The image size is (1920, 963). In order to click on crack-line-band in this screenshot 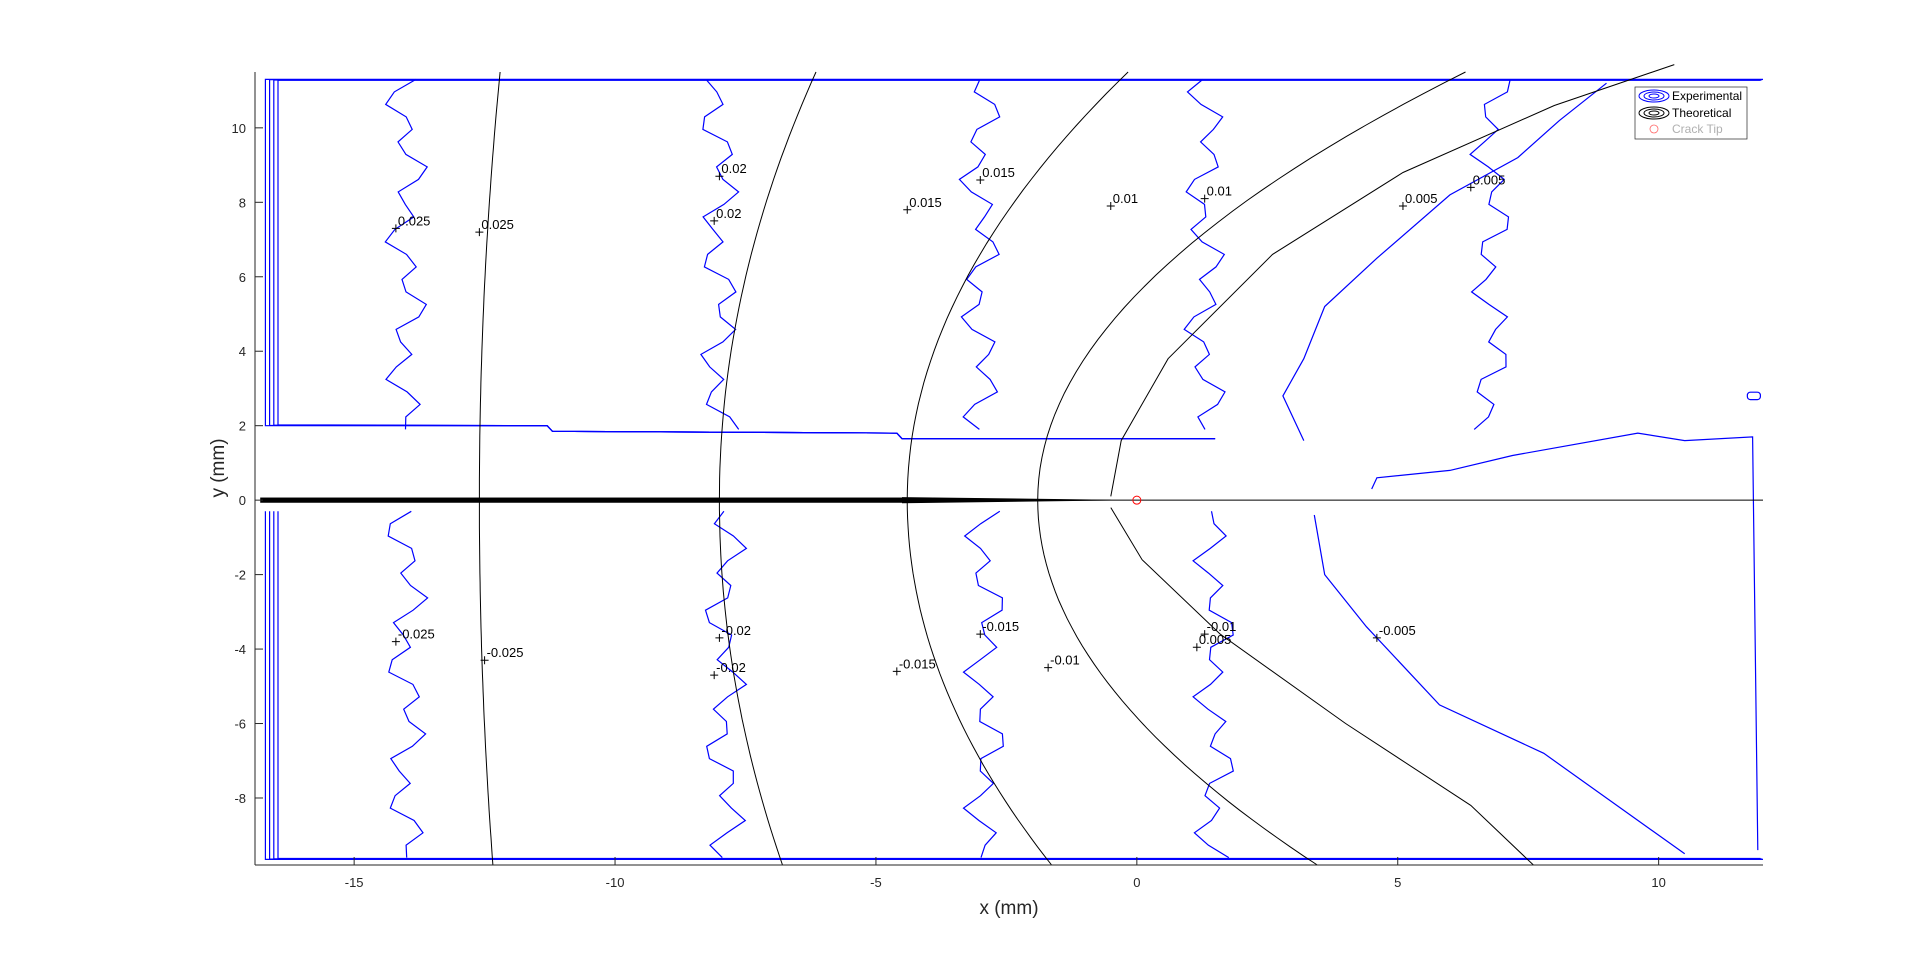, I will do `click(685, 500)`.